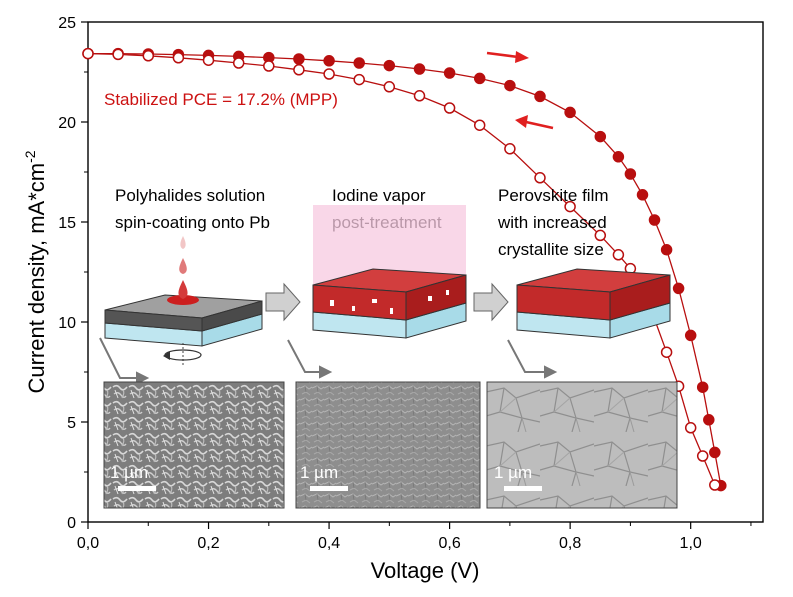 Image resolution: width=793 pixels, height=597 pixels. Describe the element at coordinates (221, 99) in the screenshot. I see `pce-annotation: Stabilized PCE = 17.2% (MPP)` at that location.